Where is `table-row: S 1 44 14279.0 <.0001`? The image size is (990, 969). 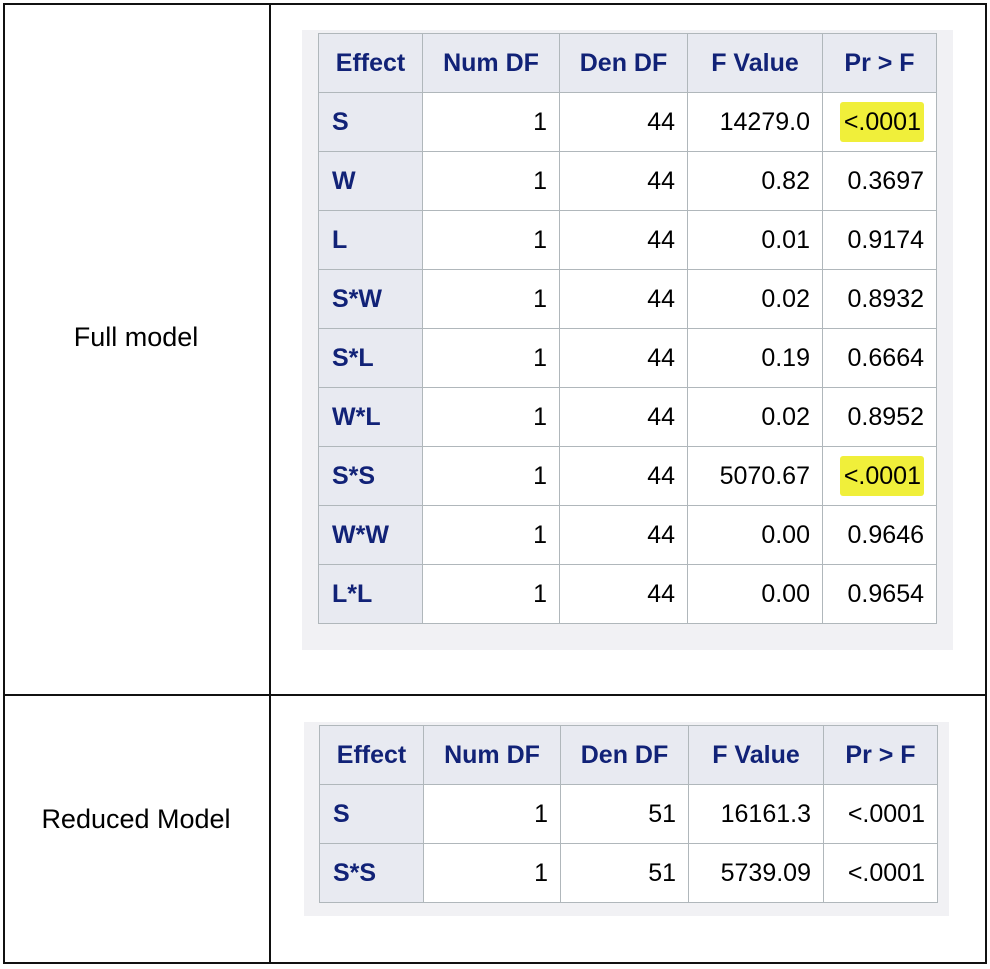 table-row: S 1 44 14279.0 <.0001 is located at coordinates (627, 122).